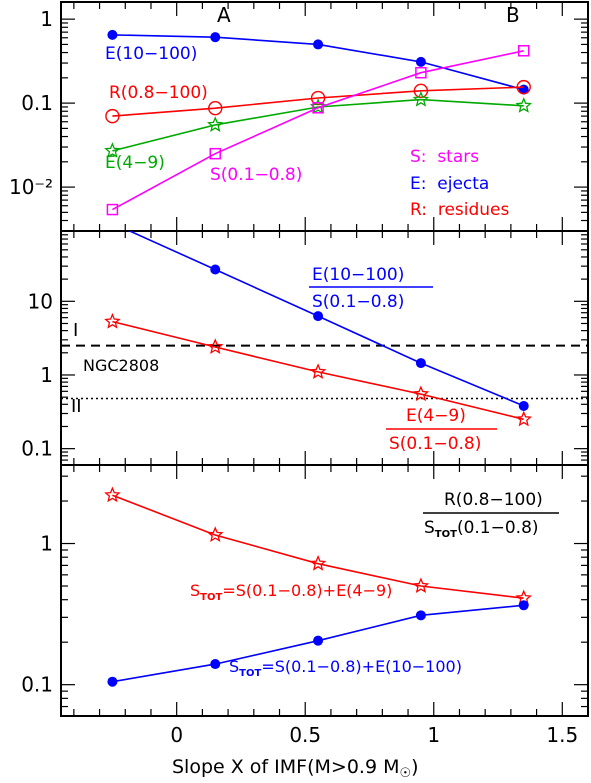  What do you see at coordinates (305, 735) in the screenshot?
I see `x-tick-label: 0.5` at bounding box center [305, 735].